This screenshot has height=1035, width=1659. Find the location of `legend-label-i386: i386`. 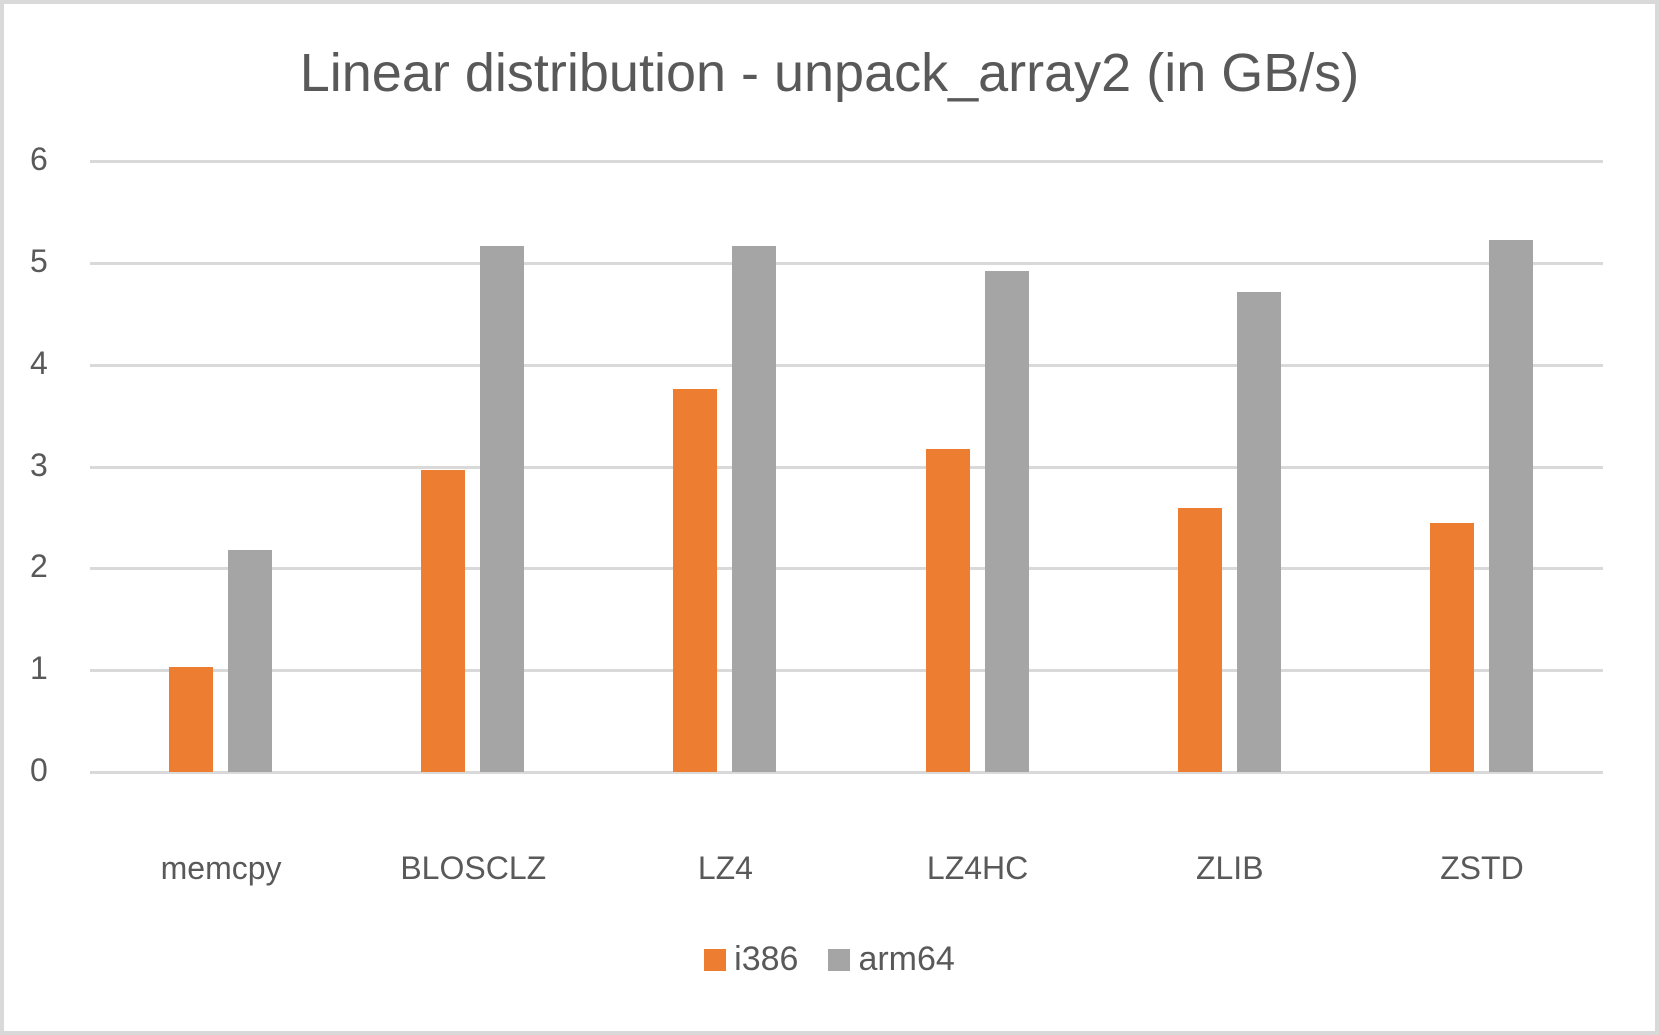

legend-label-i386: i386 is located at coordinates (766, 959).